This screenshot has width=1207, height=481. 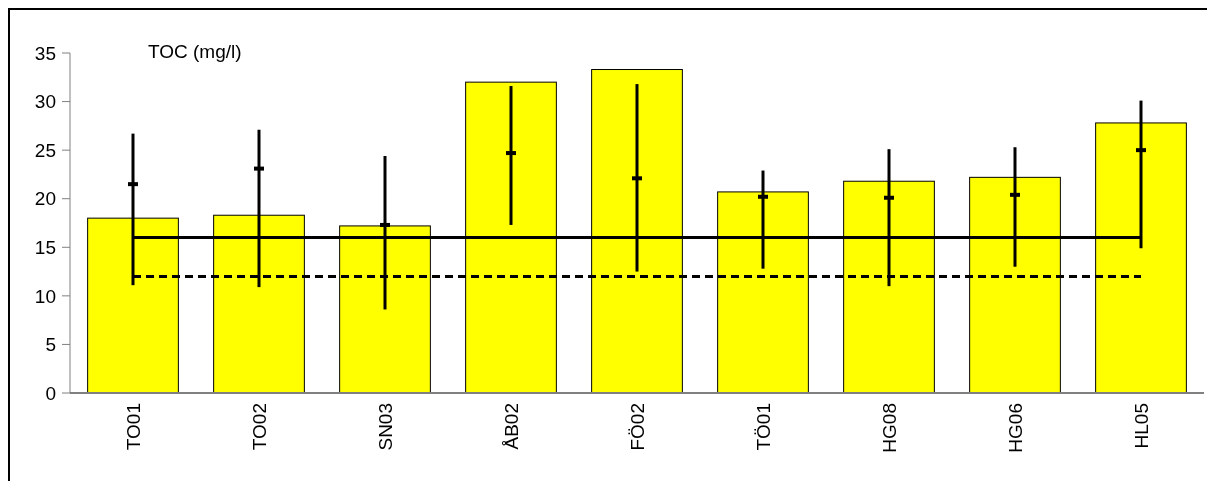 I want to click on x-tick-label: ÅB02, so click(x=511, y=426).